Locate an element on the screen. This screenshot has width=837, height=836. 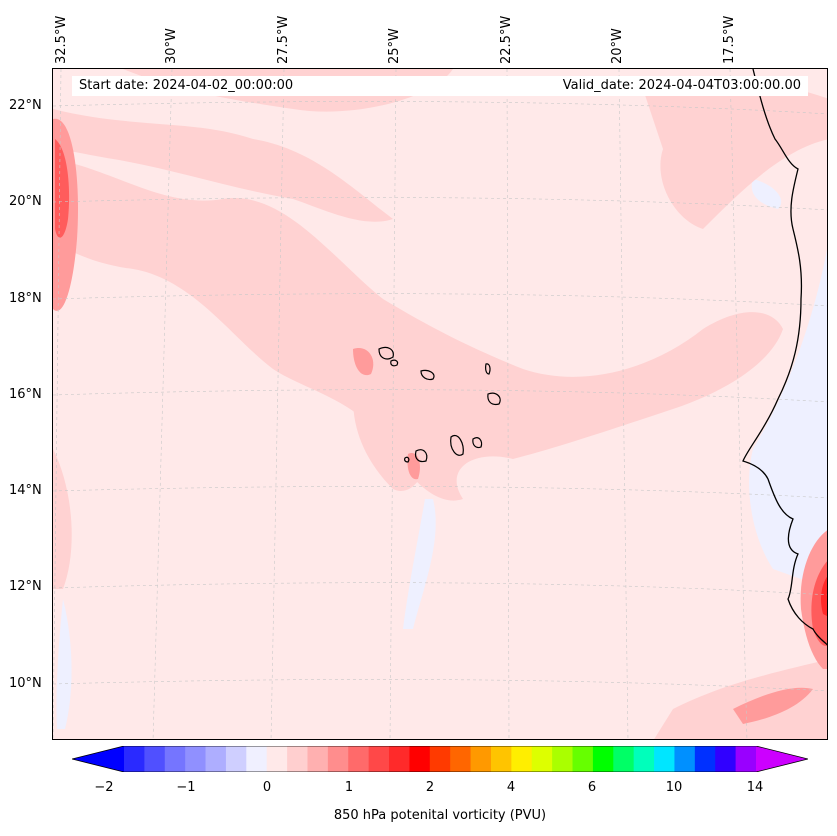
cape-verde-islands is located at coordinates (439, 404).